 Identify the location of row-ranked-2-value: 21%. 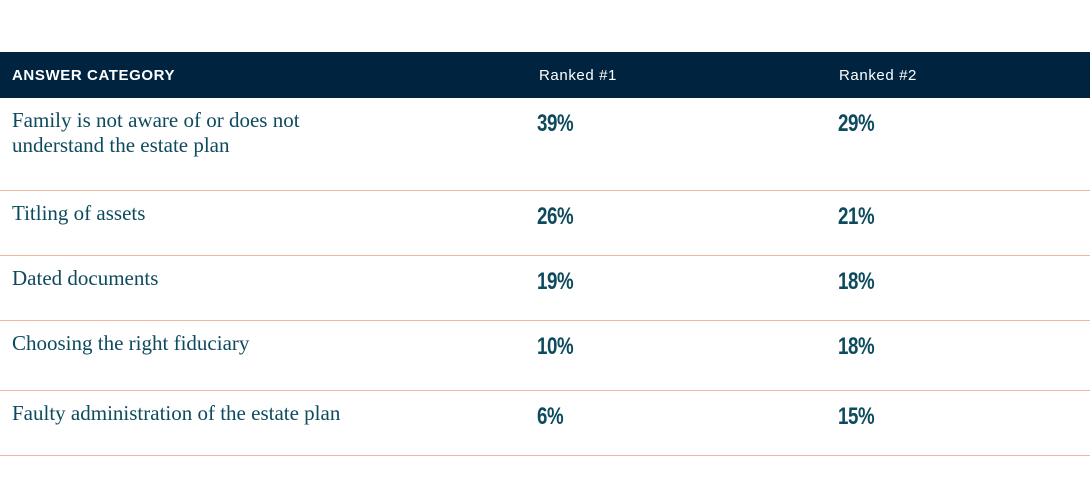
(856, 216).